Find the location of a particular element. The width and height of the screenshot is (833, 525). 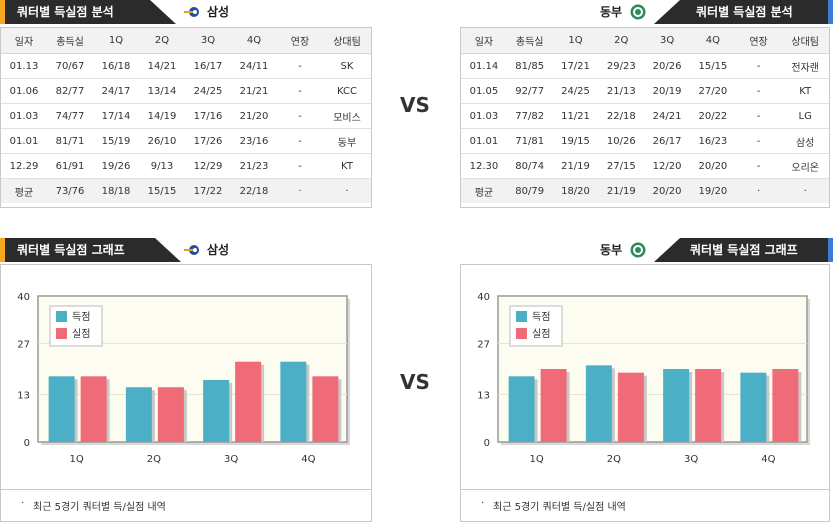

table-cell: 17/16 is located at coordinates (208, 116).